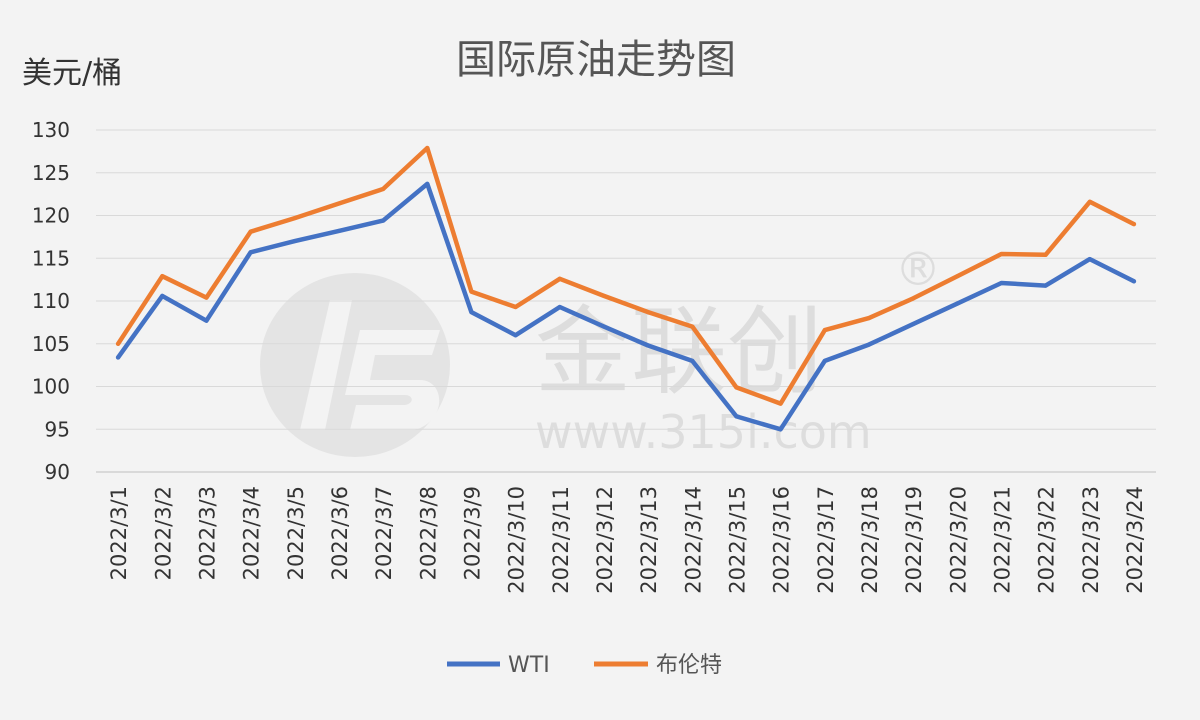 Image resolution: width=1200 pixels, height=720 pixels. Describe the element at coordinates (326, 365) in the screenshot. I see `watermark-logo-stroke` at that location.